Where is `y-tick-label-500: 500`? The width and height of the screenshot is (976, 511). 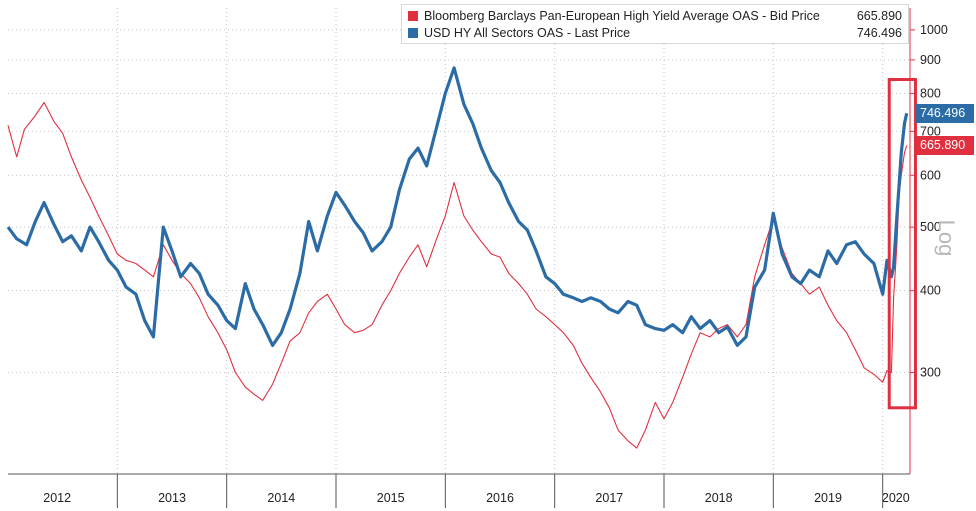 y-tick-label-500: 500 is located at coordinates (930, 227).